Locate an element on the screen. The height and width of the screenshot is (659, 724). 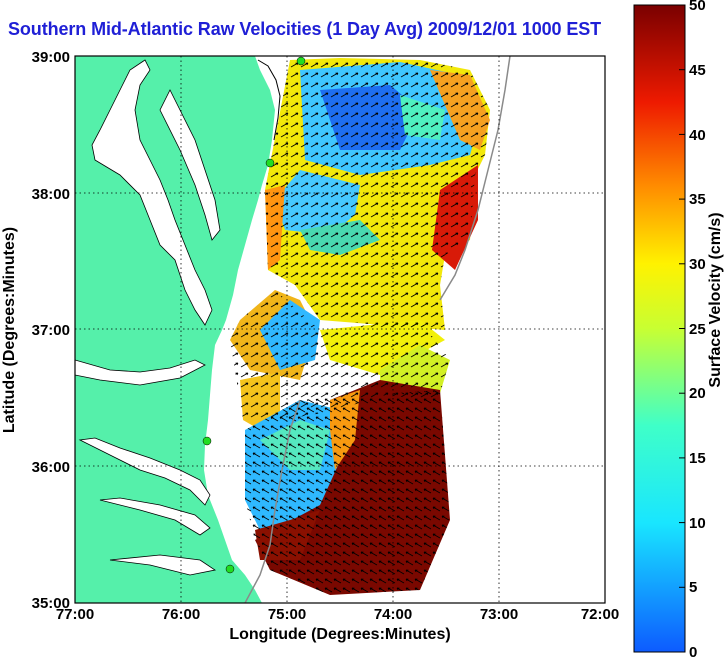
colorbar-tick-label: 5 is located at coordinates (693, 587).